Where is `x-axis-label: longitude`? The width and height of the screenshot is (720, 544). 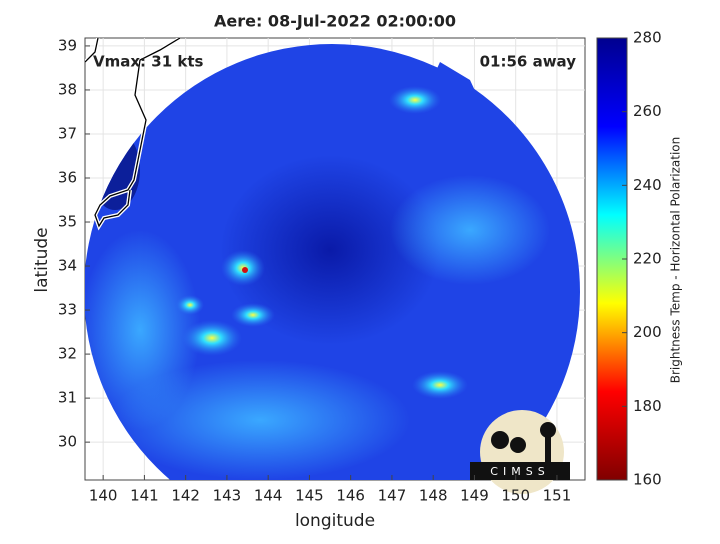
x-axis-label: longitude is located at coordinates (335, 521).